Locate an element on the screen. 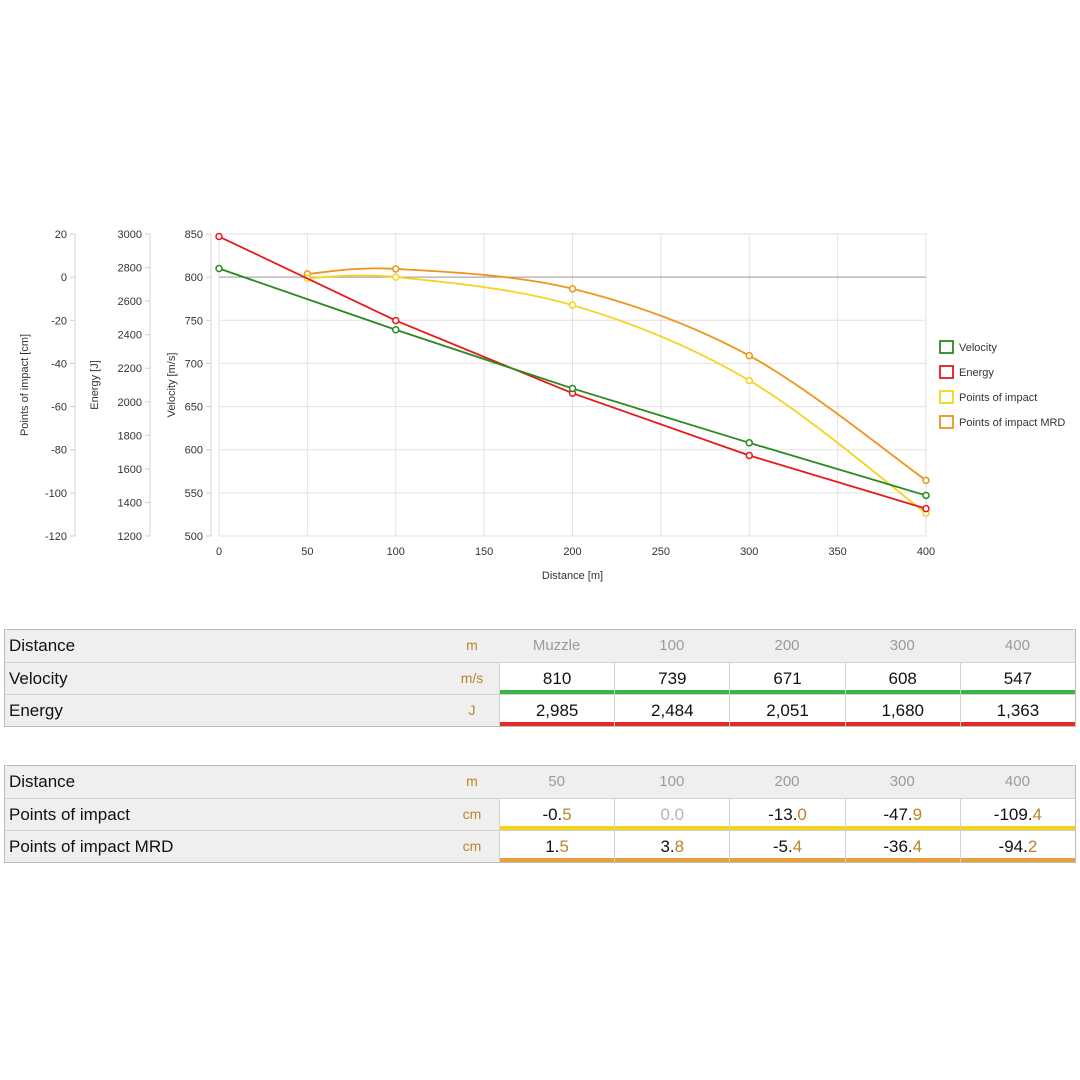 The image size is (1080, 1080). value-int: 671 is located at coordinates (787, 678).